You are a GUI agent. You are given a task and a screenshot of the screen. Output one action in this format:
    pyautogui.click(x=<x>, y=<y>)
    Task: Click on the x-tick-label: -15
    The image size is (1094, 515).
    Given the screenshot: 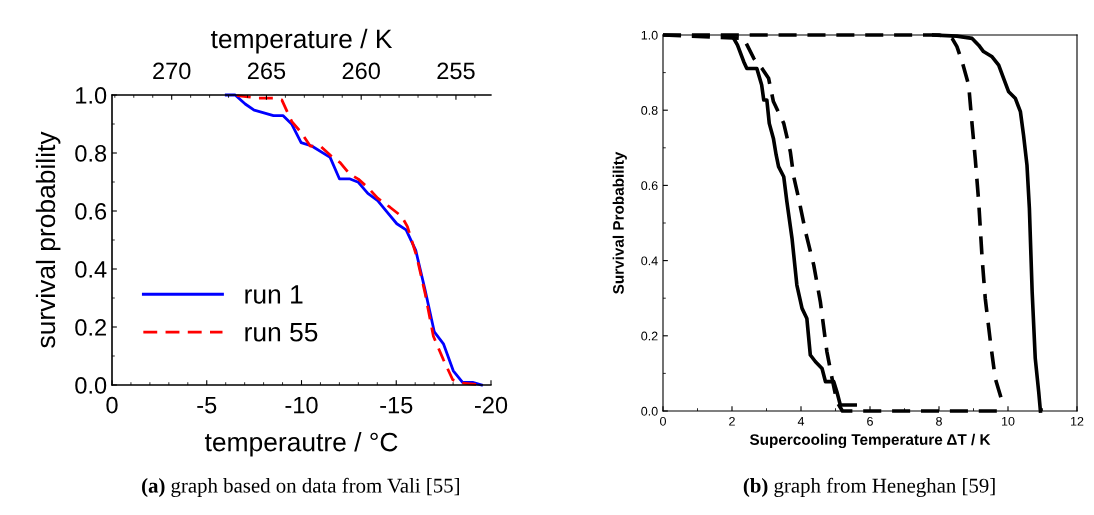 What is the action you would take?
    pyautogui.click(x=396, y=405)
    